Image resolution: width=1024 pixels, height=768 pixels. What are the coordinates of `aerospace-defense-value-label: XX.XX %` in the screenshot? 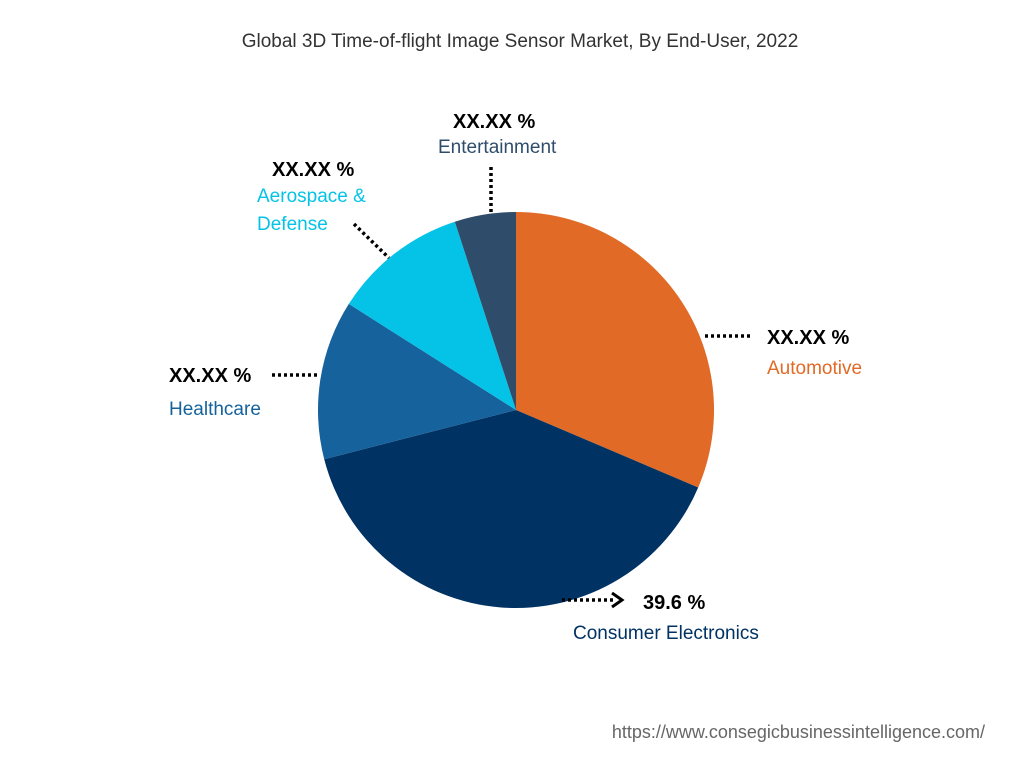 It's located at (313, 170).